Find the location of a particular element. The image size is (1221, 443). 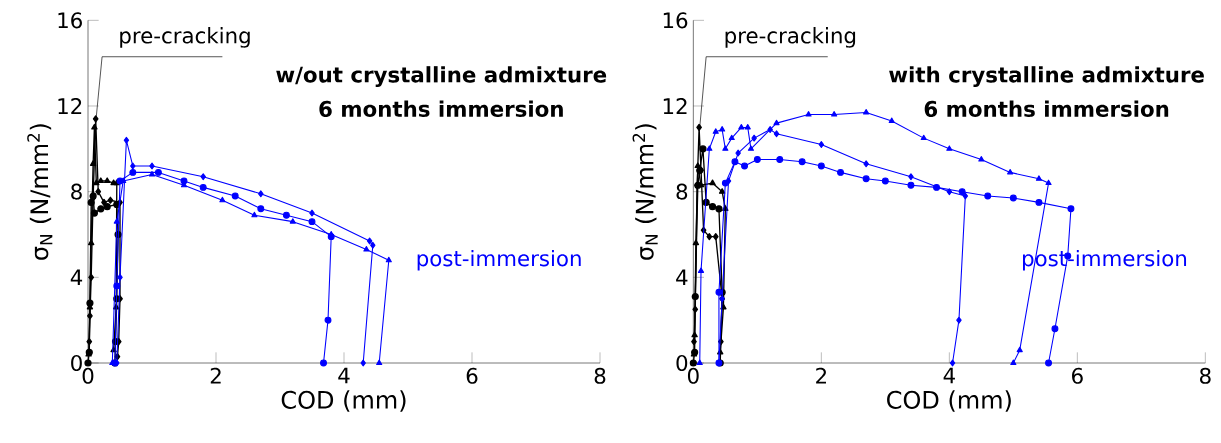

annotation: post-immersion is located at coordinates (499, 260).